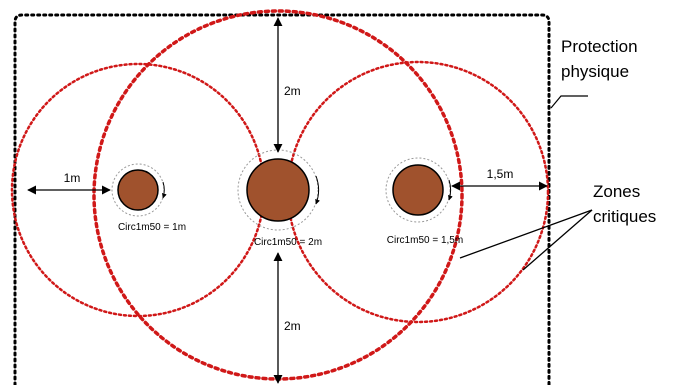 The height and width of the screenshot is (385, 675). Describe the element at coordinates (138, 190) in the screenshot. I see `tree-left-trunk` at that location.